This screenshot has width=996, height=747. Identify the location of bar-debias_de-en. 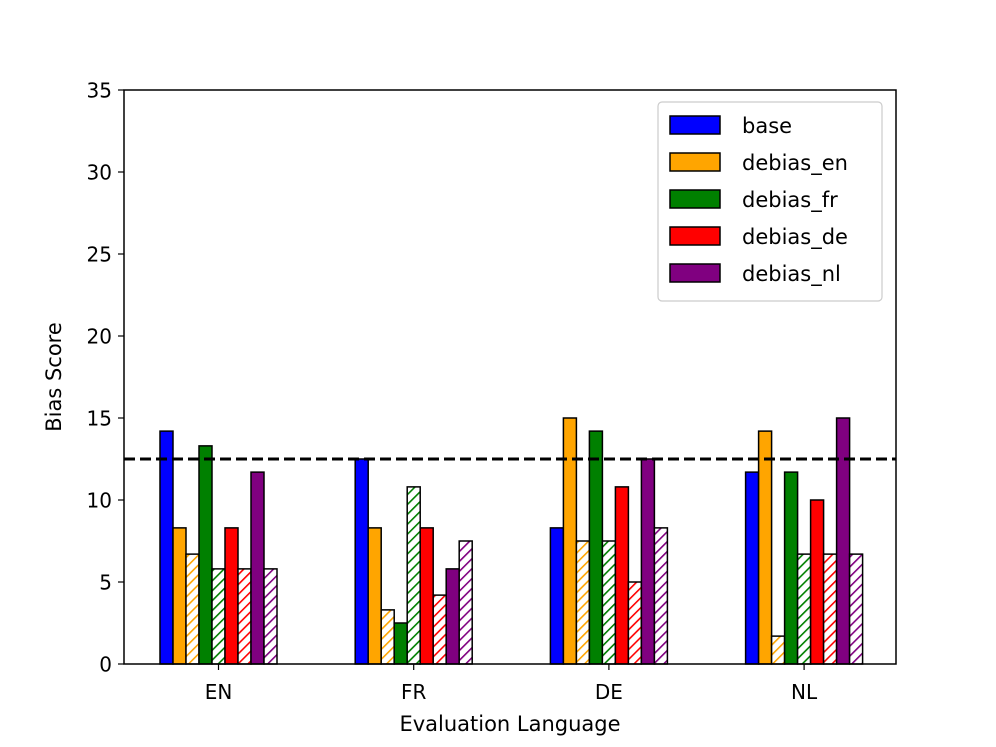
(231, 596).